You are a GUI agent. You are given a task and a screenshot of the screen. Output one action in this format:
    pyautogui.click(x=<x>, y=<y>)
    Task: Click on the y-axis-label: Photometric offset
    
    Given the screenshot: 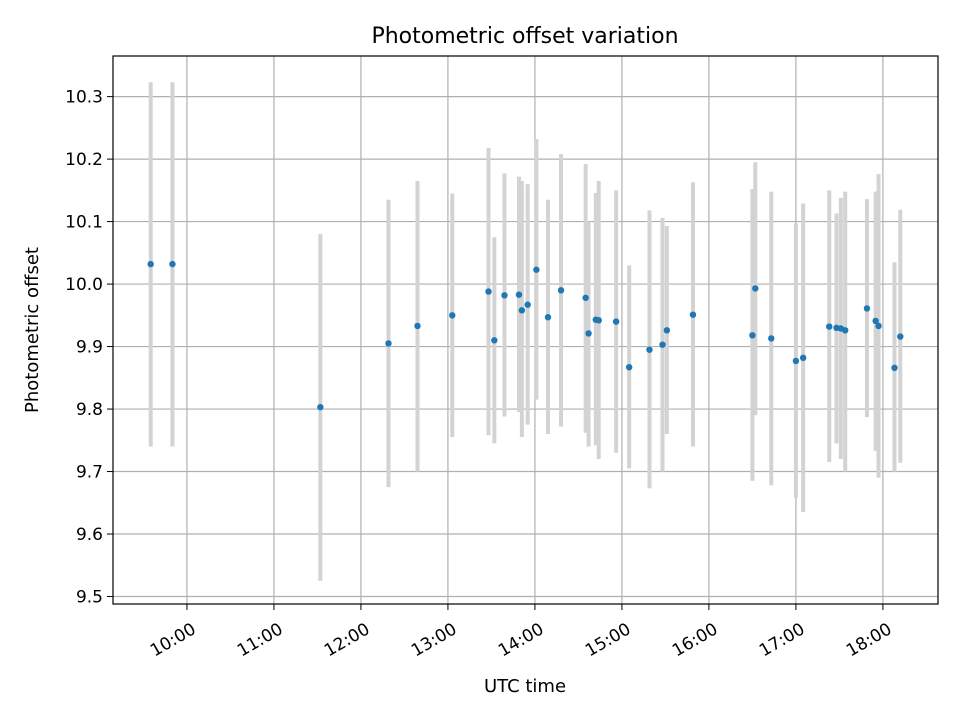 What is the action you would take?
    pyautogui.click(x=32, y=330)
    